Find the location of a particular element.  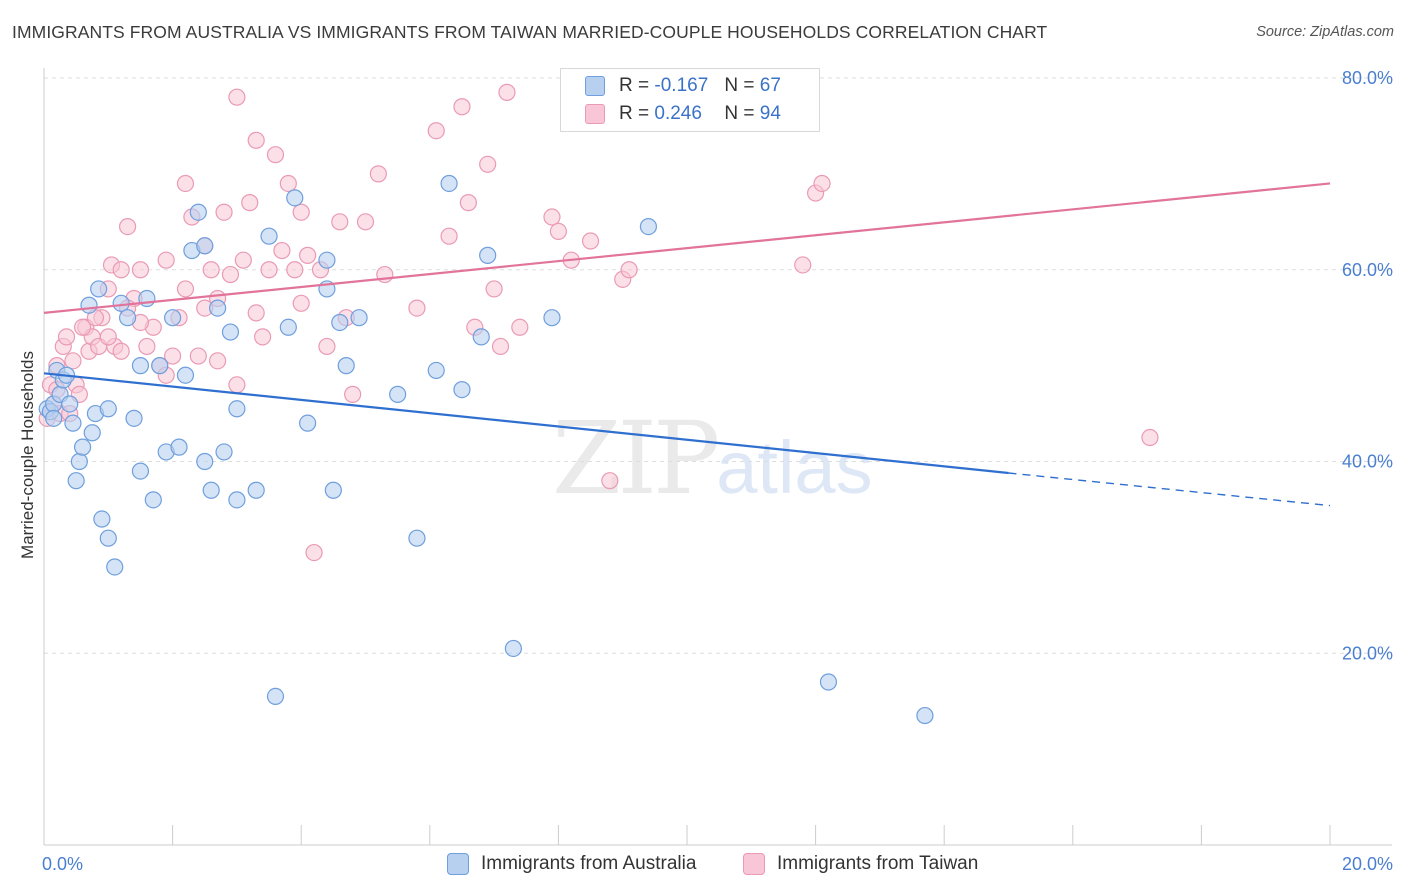

bottom-legend-australia: Immigrants from Australia is located at coordinates (571, 864).